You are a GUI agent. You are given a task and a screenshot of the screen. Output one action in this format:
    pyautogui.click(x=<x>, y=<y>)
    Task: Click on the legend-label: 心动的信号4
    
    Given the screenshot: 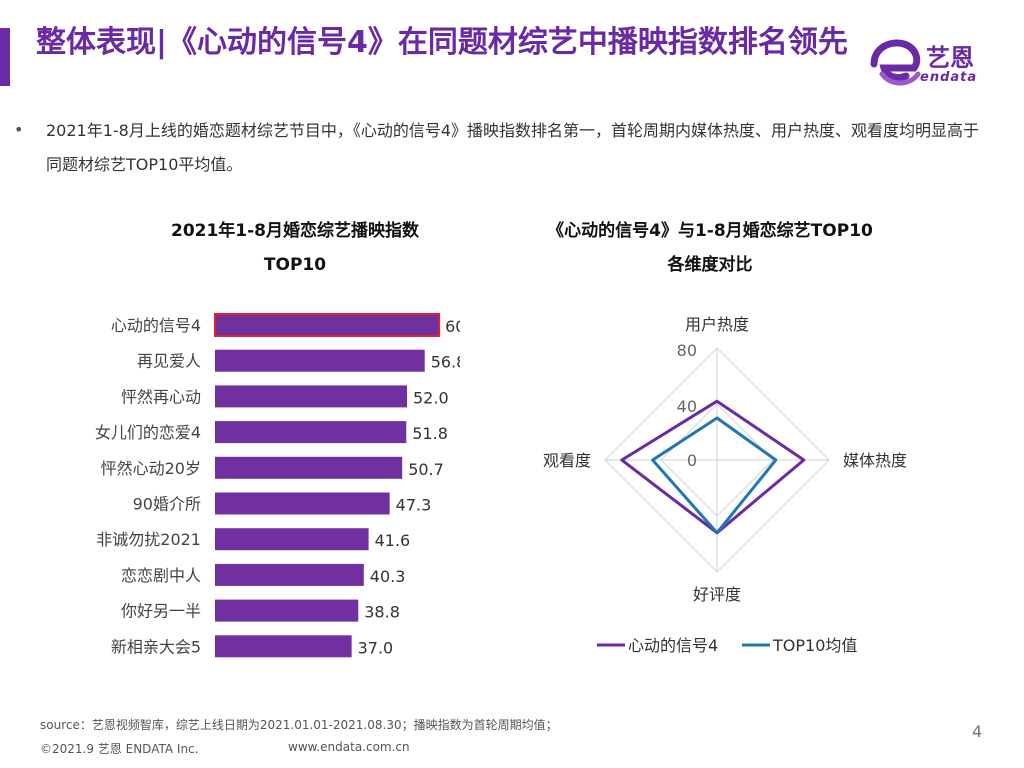 What is the action you would take?
    pyautogui.click(x=673, y=645)
    